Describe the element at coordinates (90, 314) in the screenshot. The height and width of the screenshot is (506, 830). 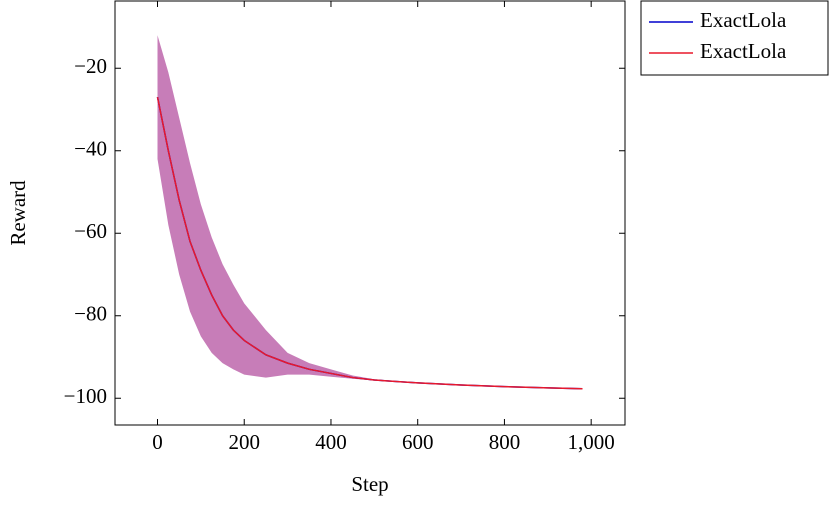
I see `y-tick-label: −80` at that location.